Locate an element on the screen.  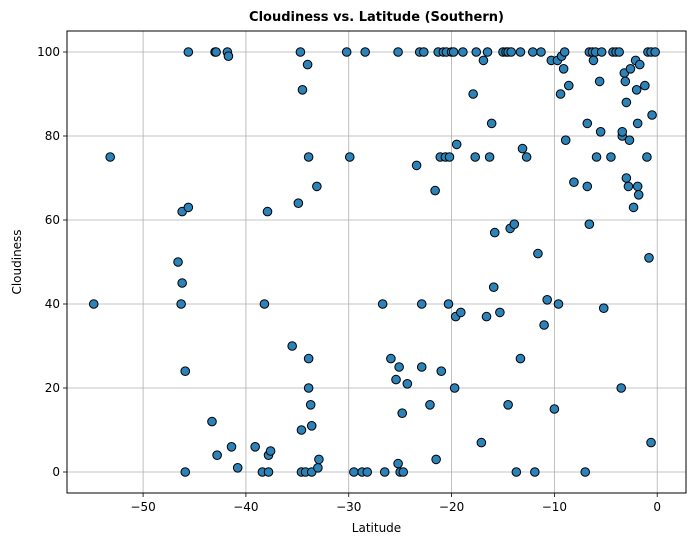
y-tick-label: 100 is located at coordinates (48, 52).